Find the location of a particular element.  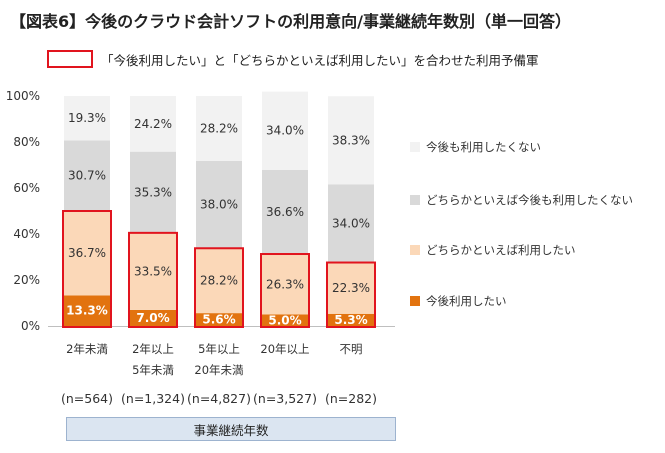

y-tick-label: 100% is located at coordinates (23, 96).